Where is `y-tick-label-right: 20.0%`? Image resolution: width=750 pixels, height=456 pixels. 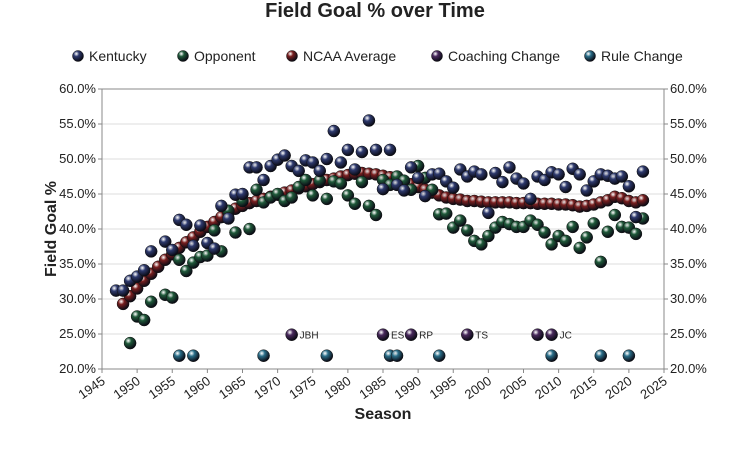 y-tick-label-right: 20.0% is located at coordinates (688, 368).